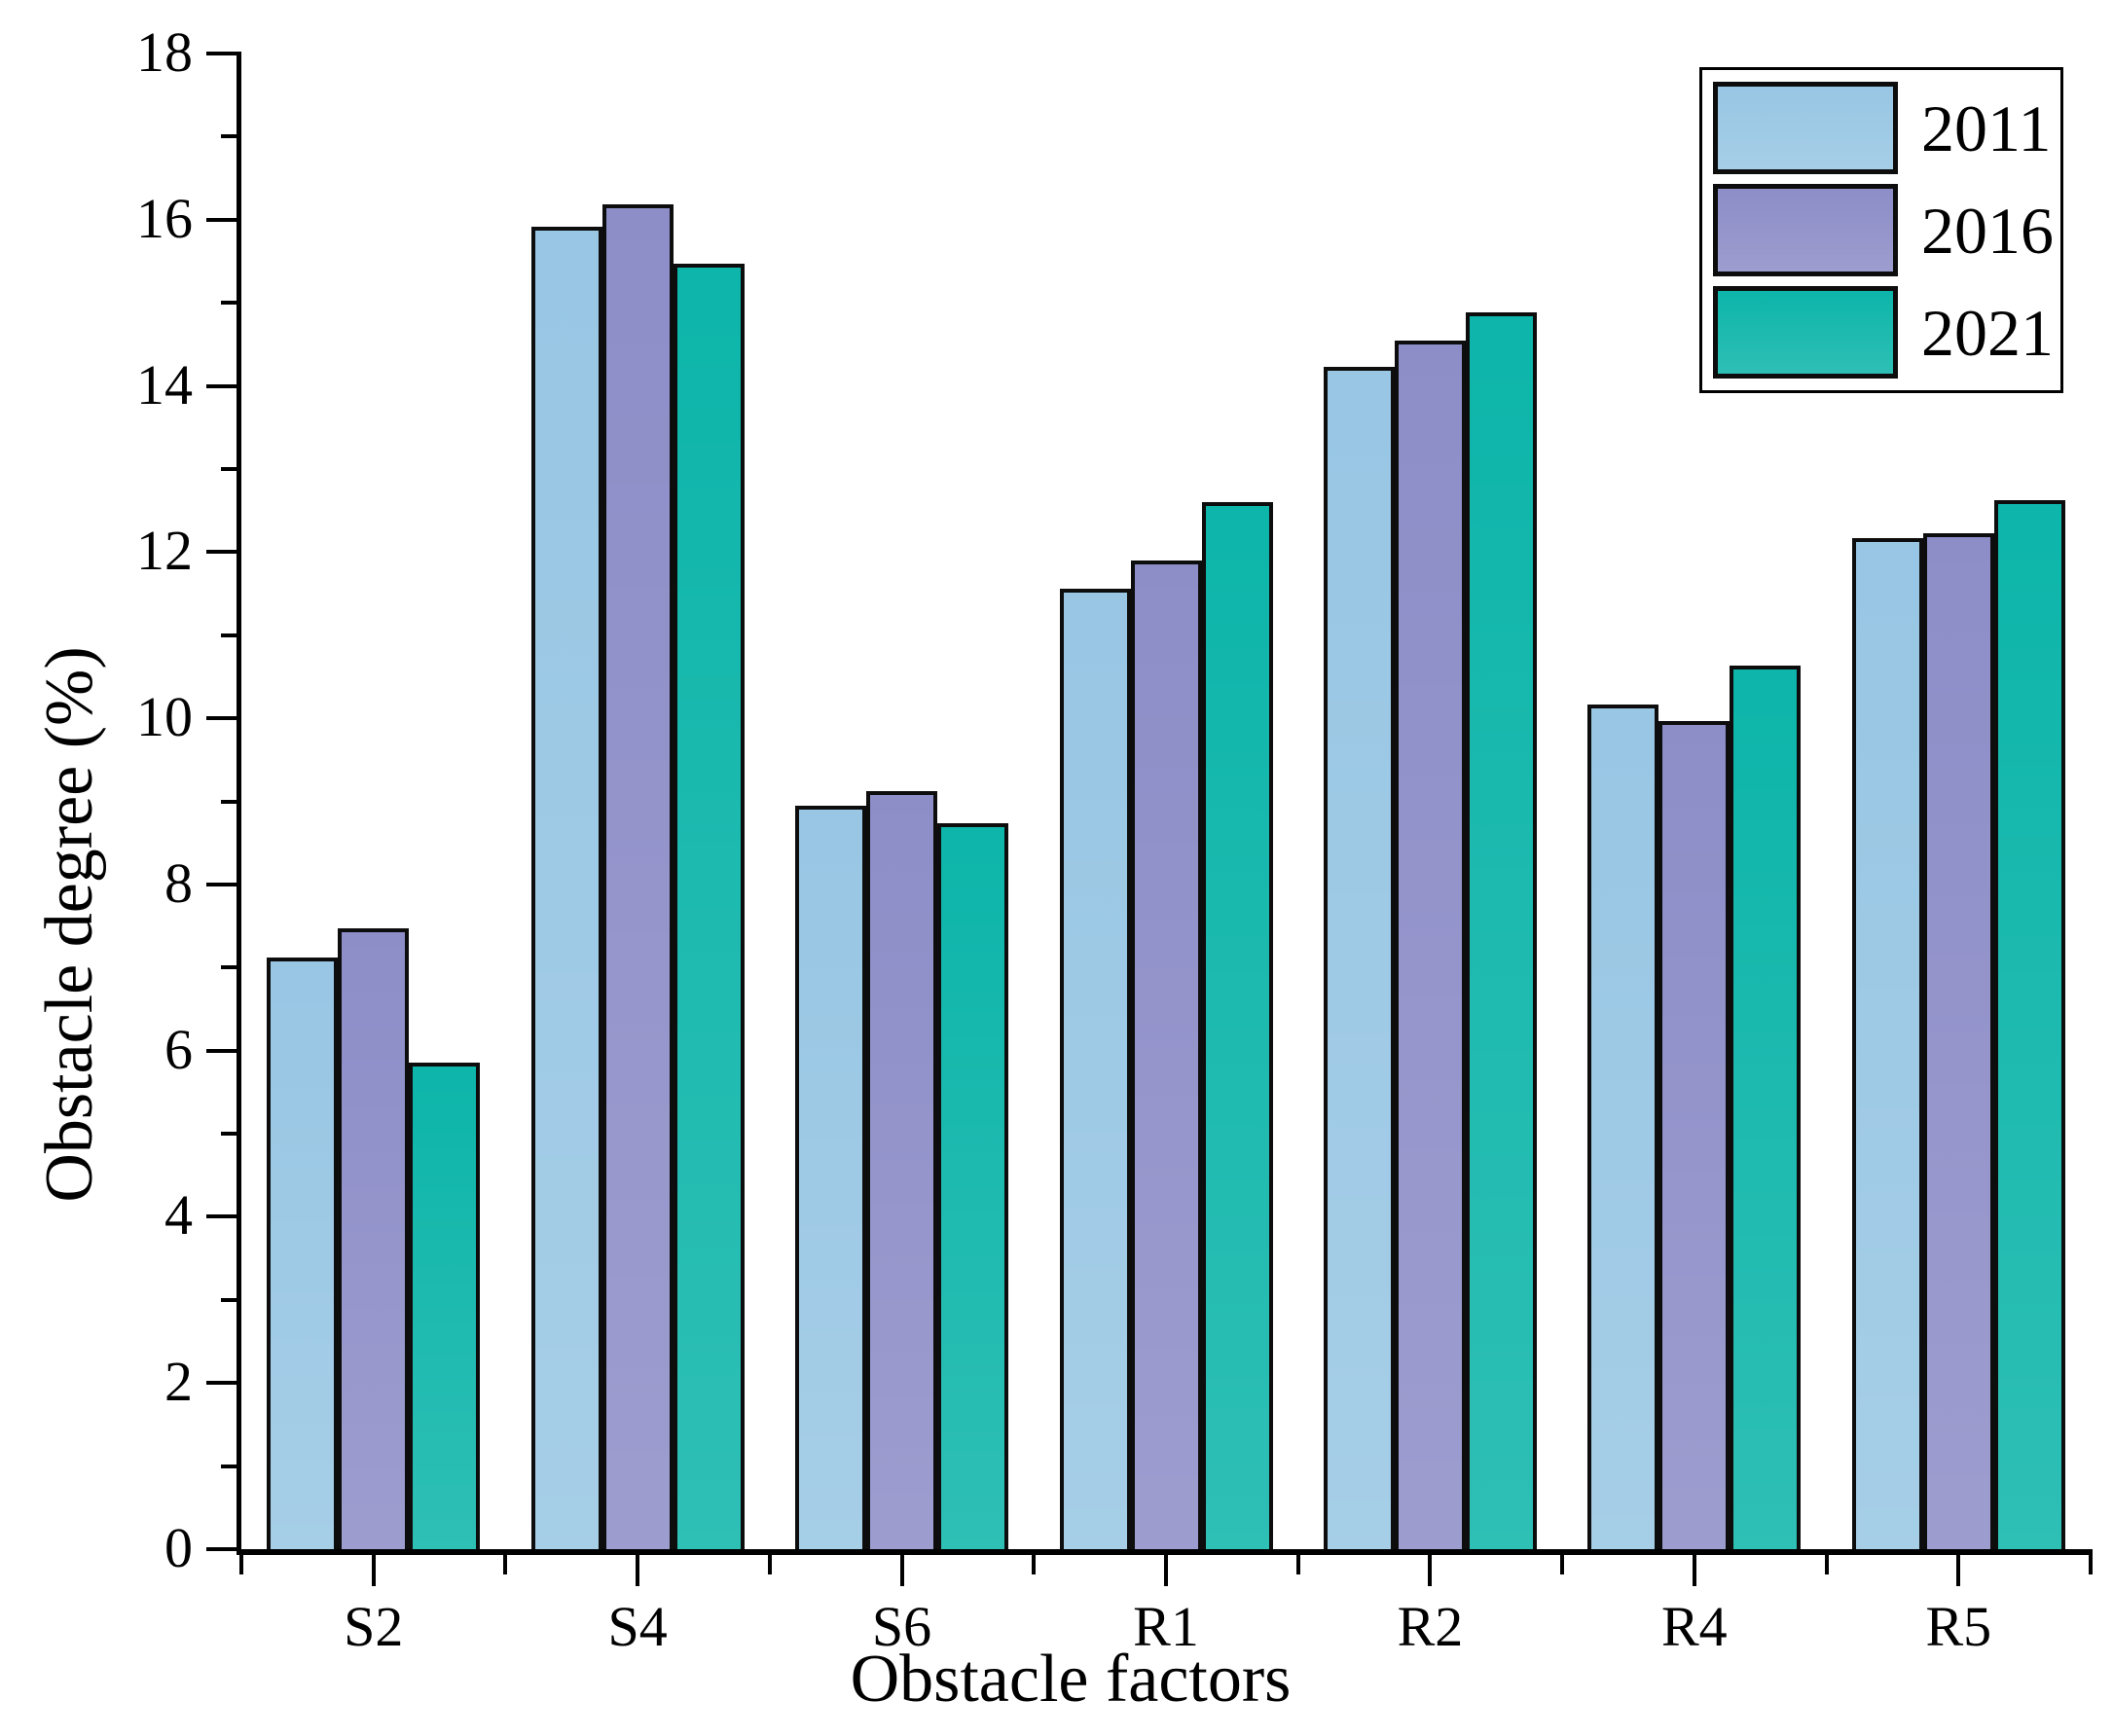  I want to click on bar-2011-R2, so click(1359, 958).